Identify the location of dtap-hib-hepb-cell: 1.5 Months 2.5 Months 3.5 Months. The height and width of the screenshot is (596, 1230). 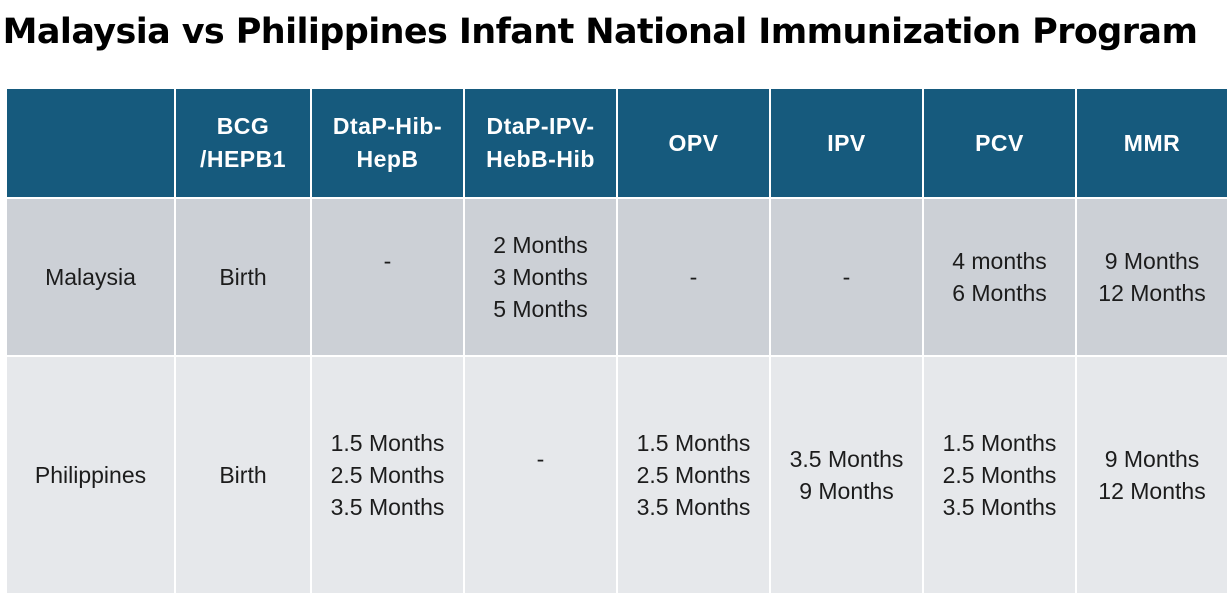
(387, 475).